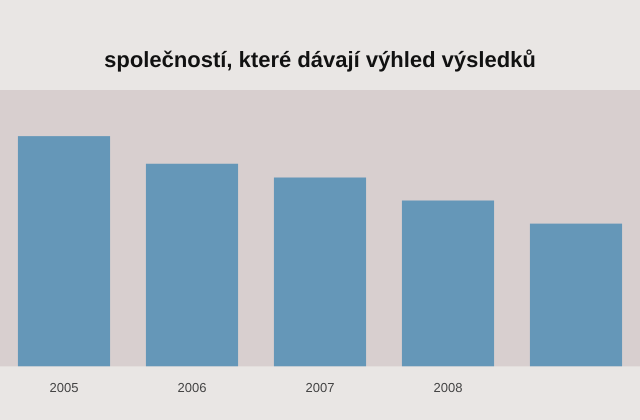  I want to click on x-tick-label: 2005, so click(64, 387).